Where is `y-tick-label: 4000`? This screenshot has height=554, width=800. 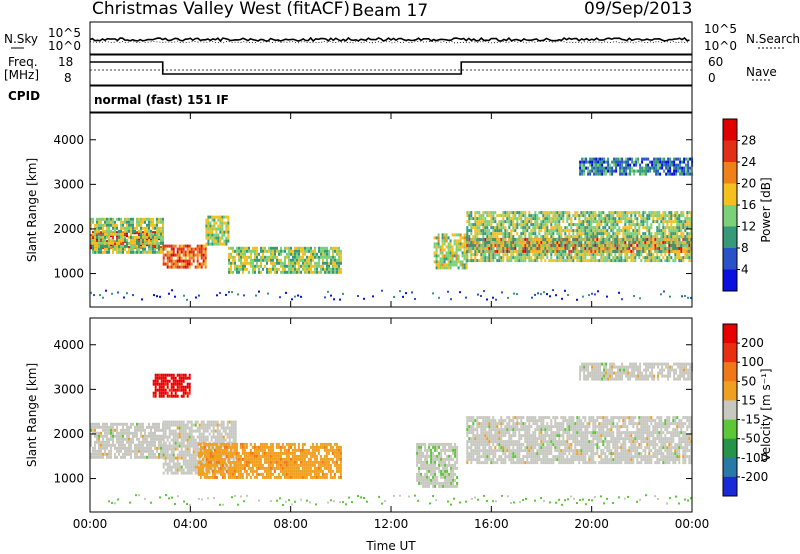 y-tick-label: 4000 is located at coordinates (68, 140).